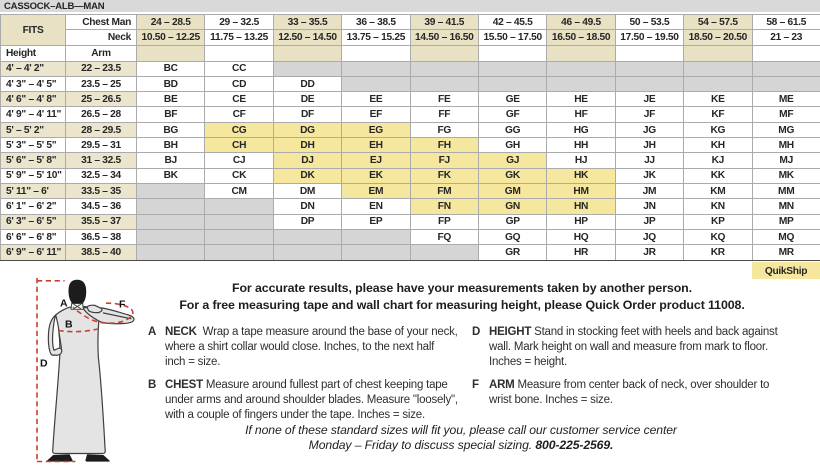  Describe the element at coordinates (122, 304) in the screenshot. I see `svg-text: F` at that location.